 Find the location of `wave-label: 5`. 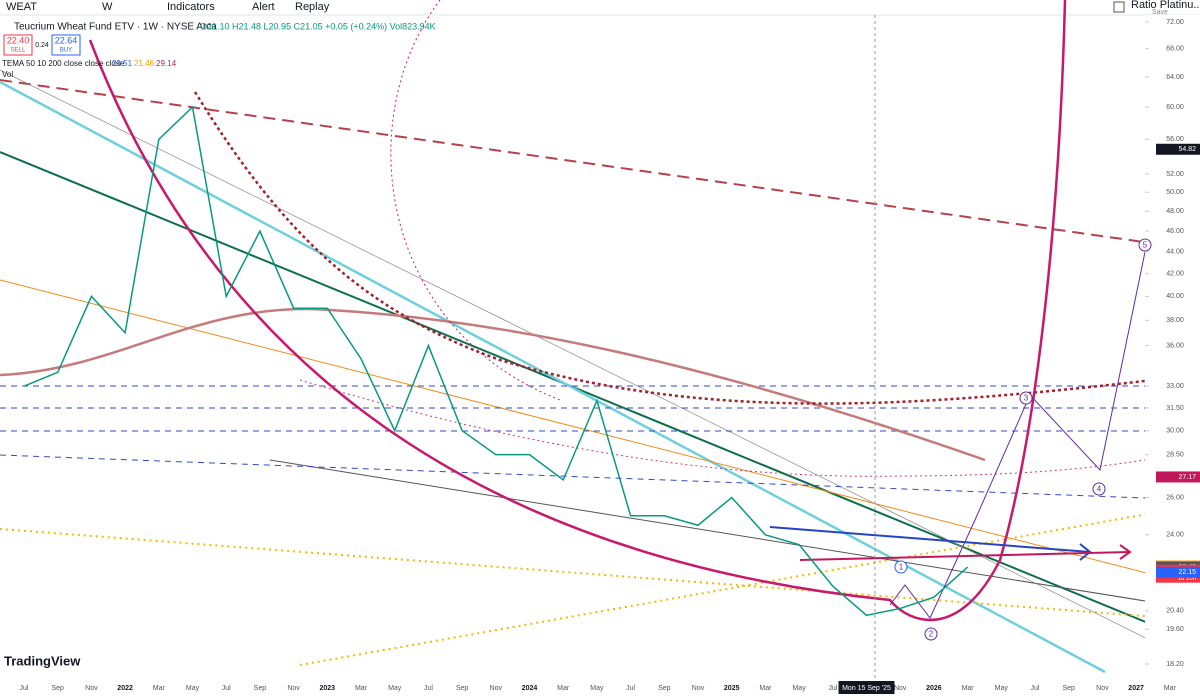

wave-label: 5 is located at coordinates (1145, 245).